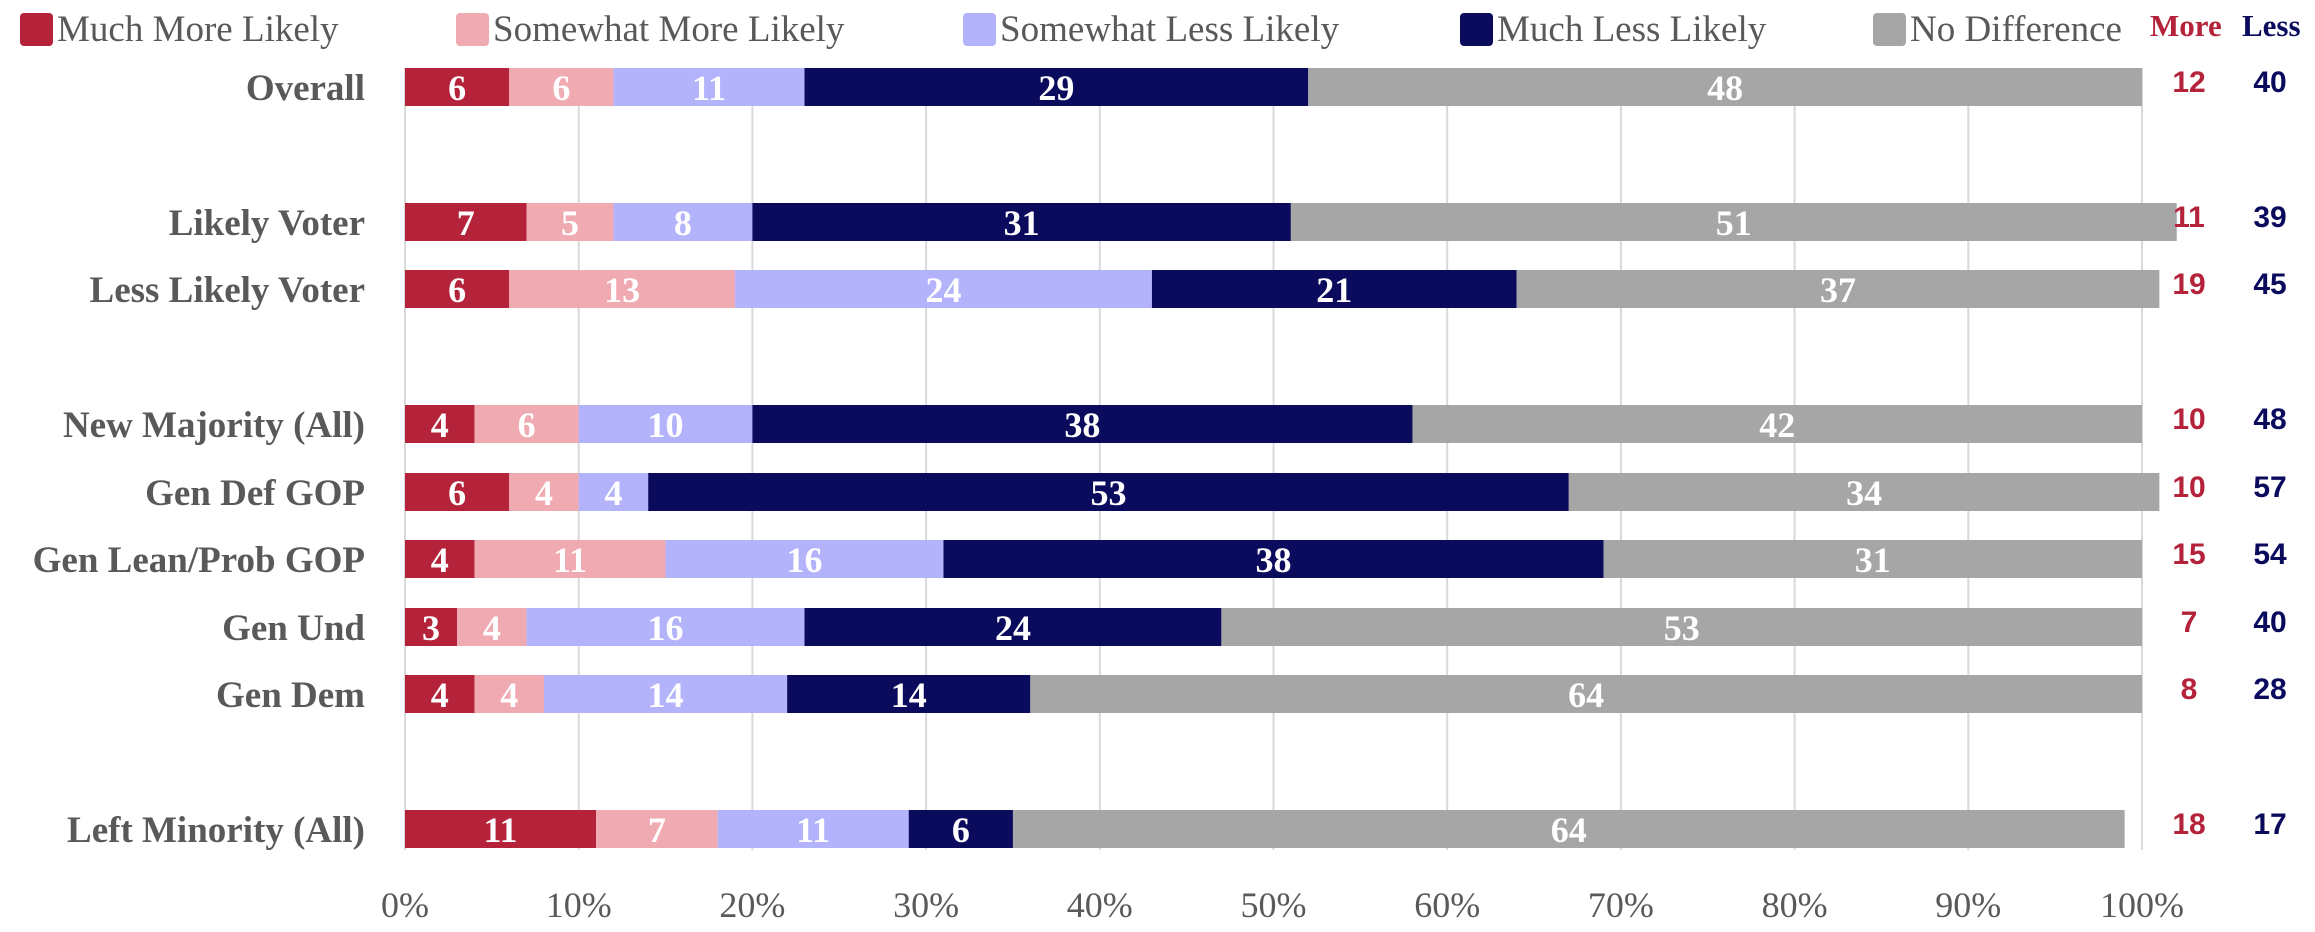  What do you see at coordinates (752, 905) in the screenshot?
I see `x-tick-label: 20%` at bounding box center [752, 905].